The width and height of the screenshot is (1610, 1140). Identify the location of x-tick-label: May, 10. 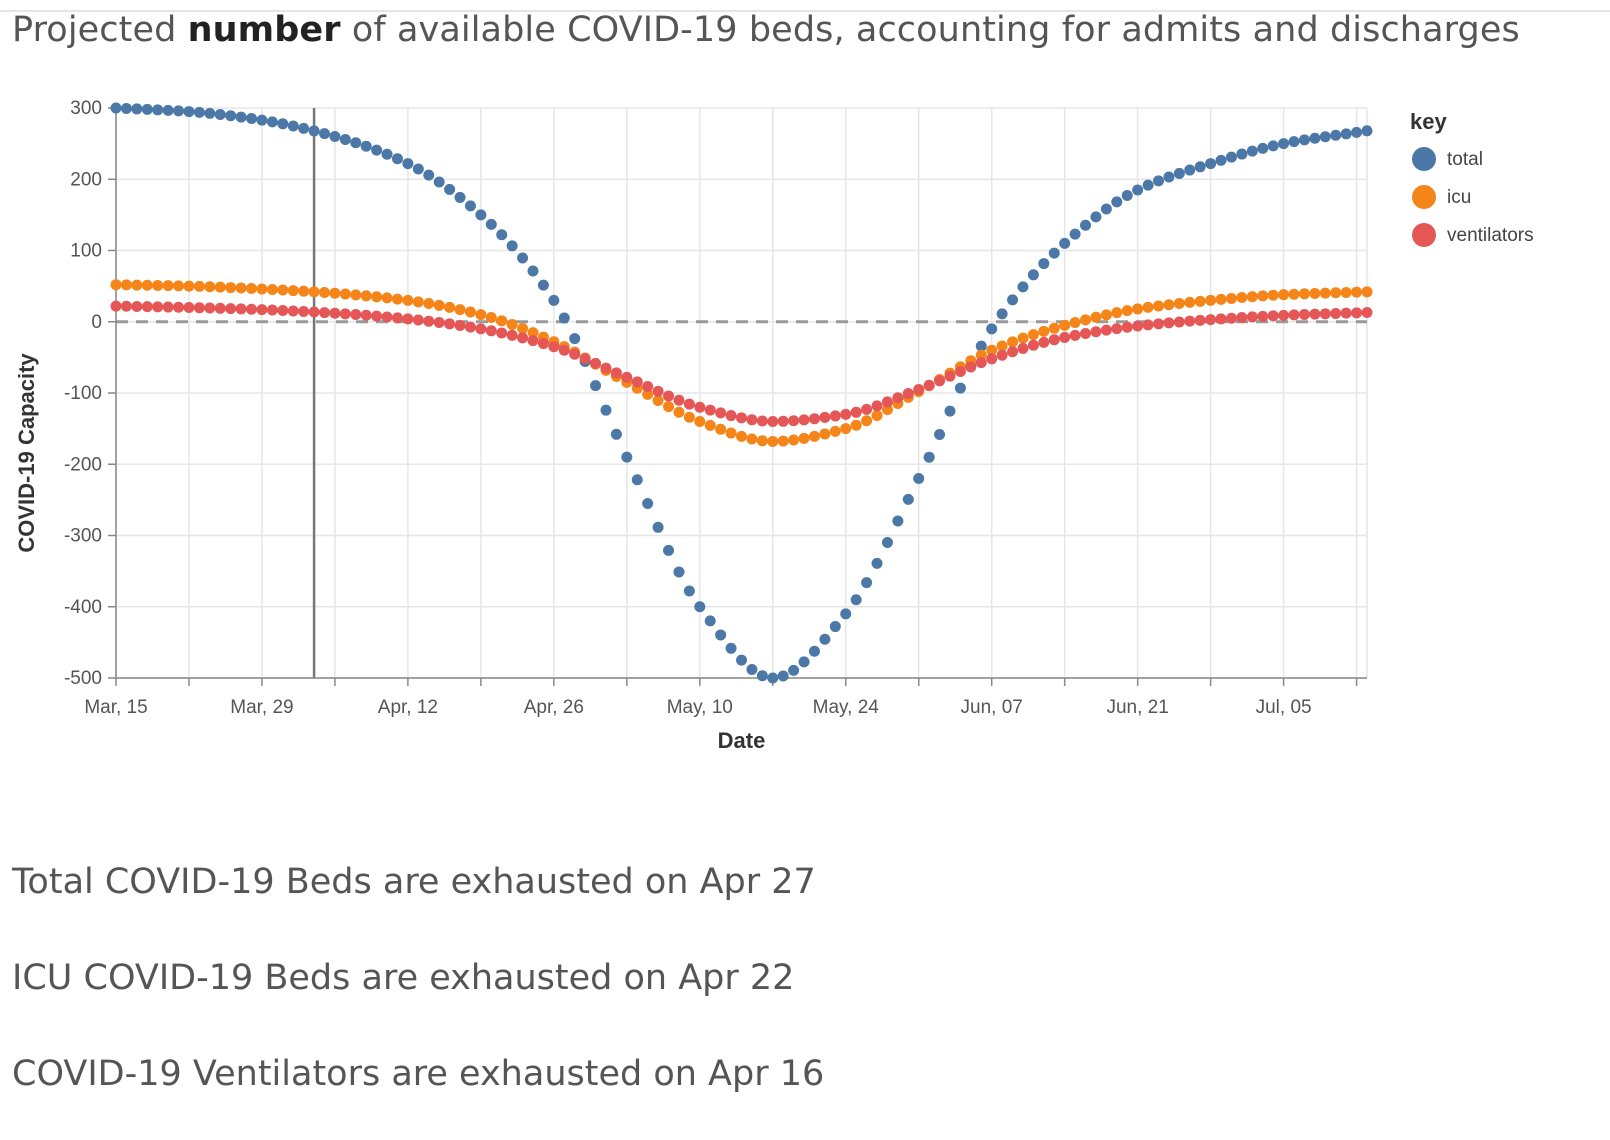
(700, 707).